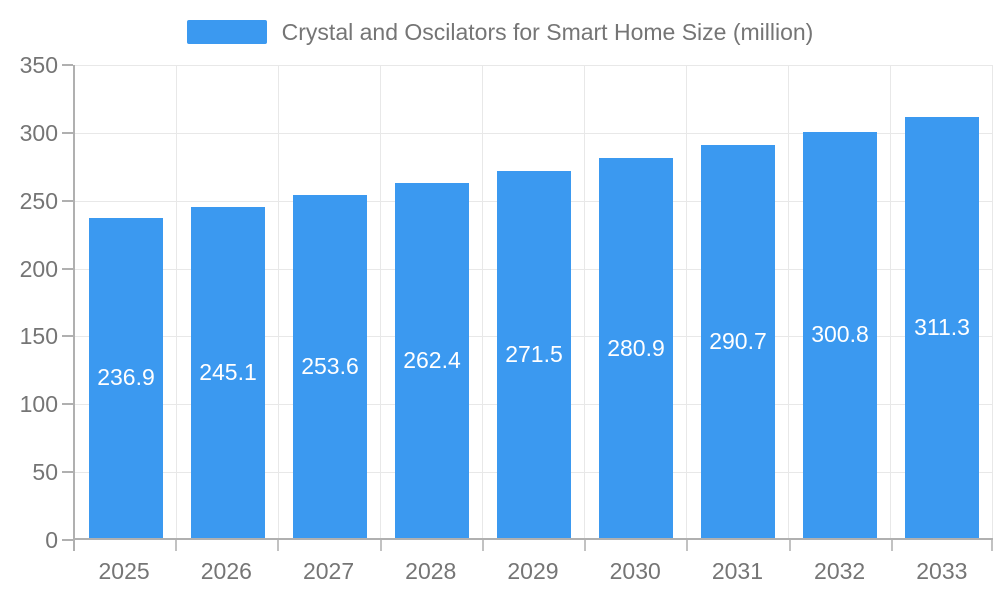 The image size is (1000, 600). I want to click on bar-value-label: 236.9, so click(126, 377).